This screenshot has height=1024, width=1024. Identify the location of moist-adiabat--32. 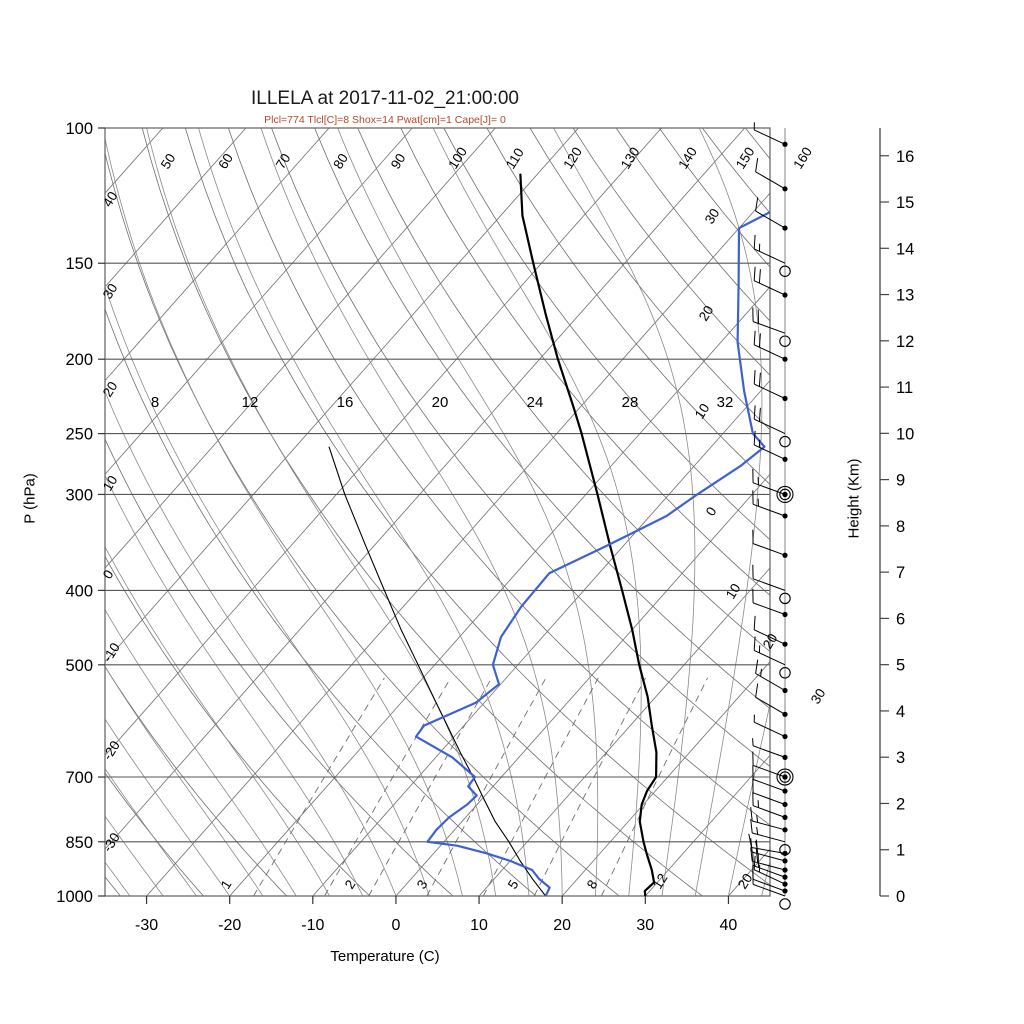
(118, 878).